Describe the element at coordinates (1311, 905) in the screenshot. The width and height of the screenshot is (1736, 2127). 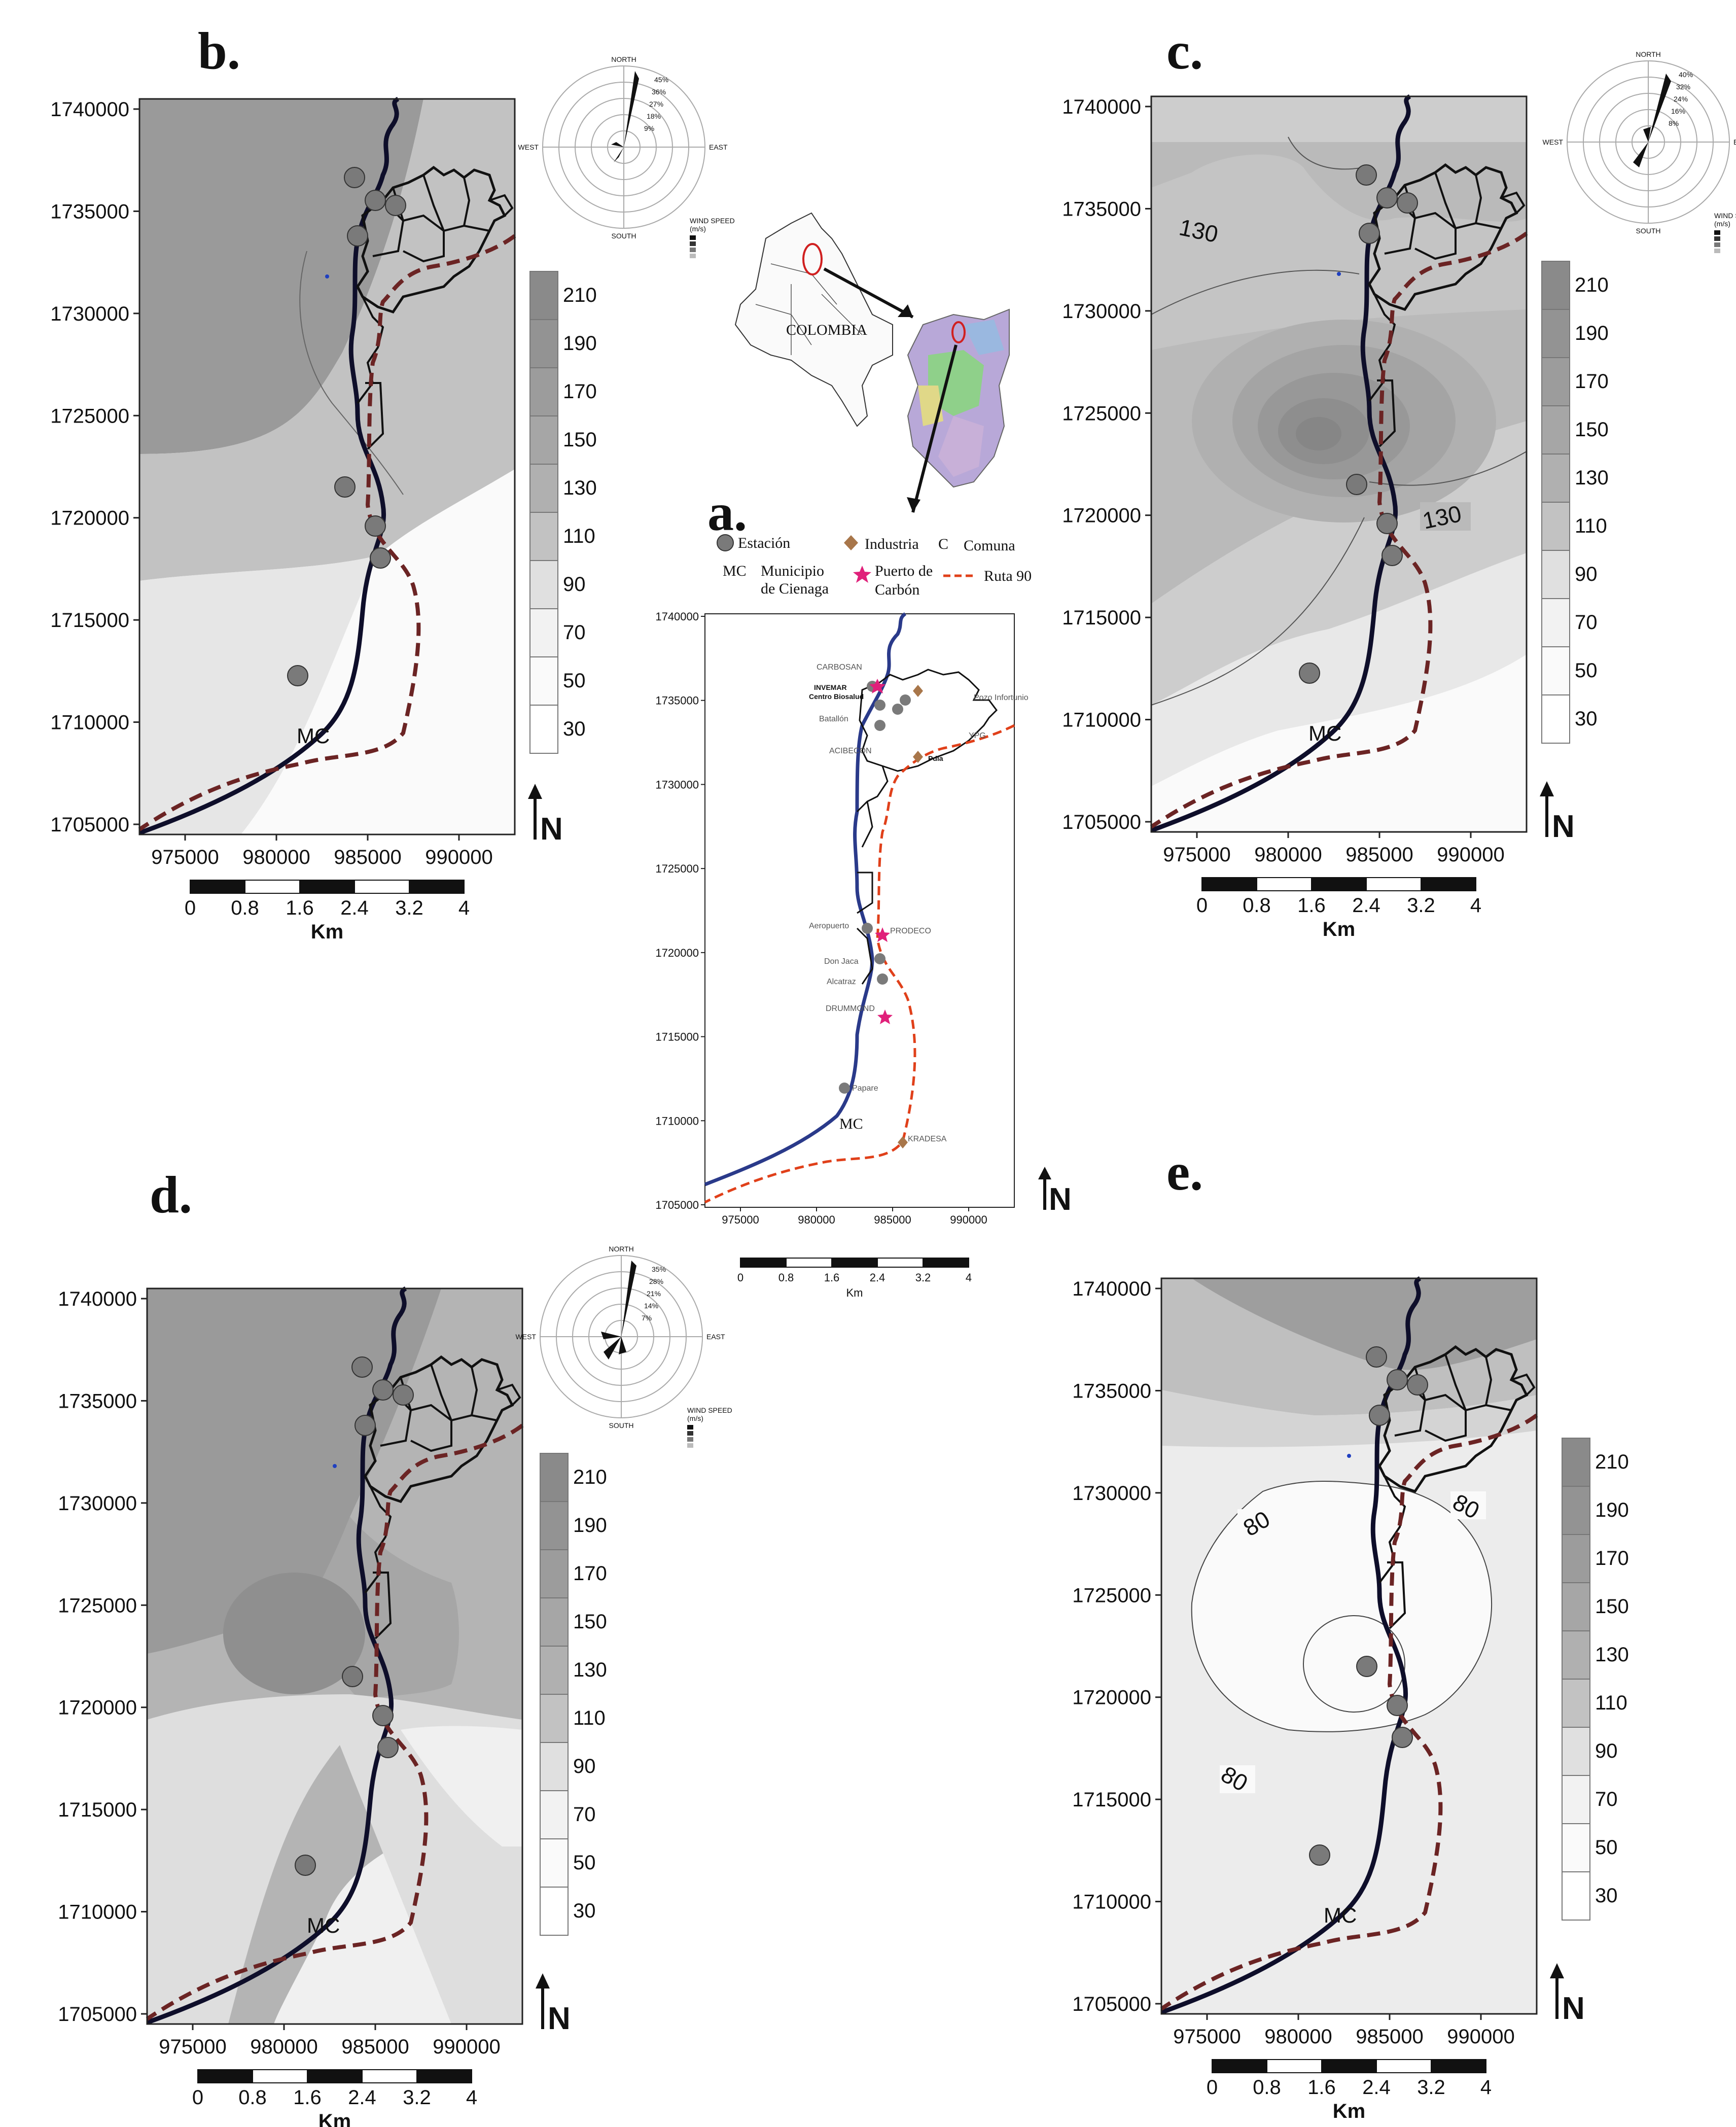
I see `scale-label: 1.6` at that location.